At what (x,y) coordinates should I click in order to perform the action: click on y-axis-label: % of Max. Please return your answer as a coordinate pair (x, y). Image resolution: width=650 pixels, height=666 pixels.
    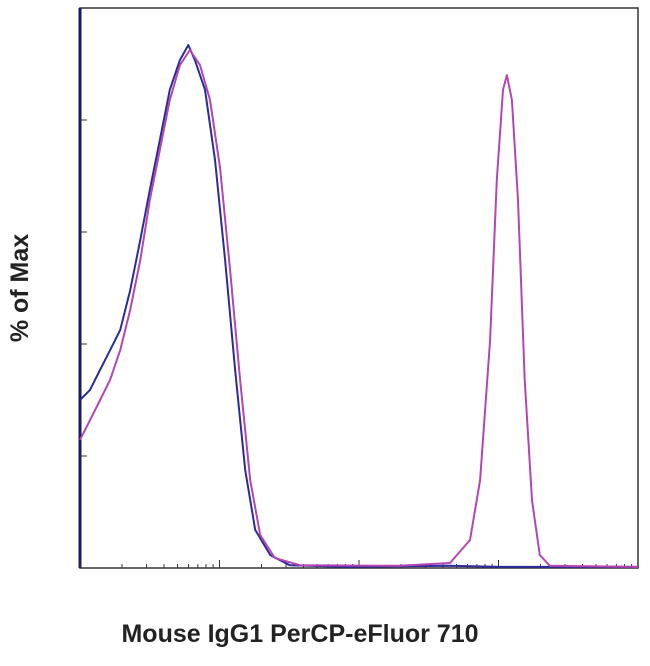
    Looking at the image, I should click on (20, 288).